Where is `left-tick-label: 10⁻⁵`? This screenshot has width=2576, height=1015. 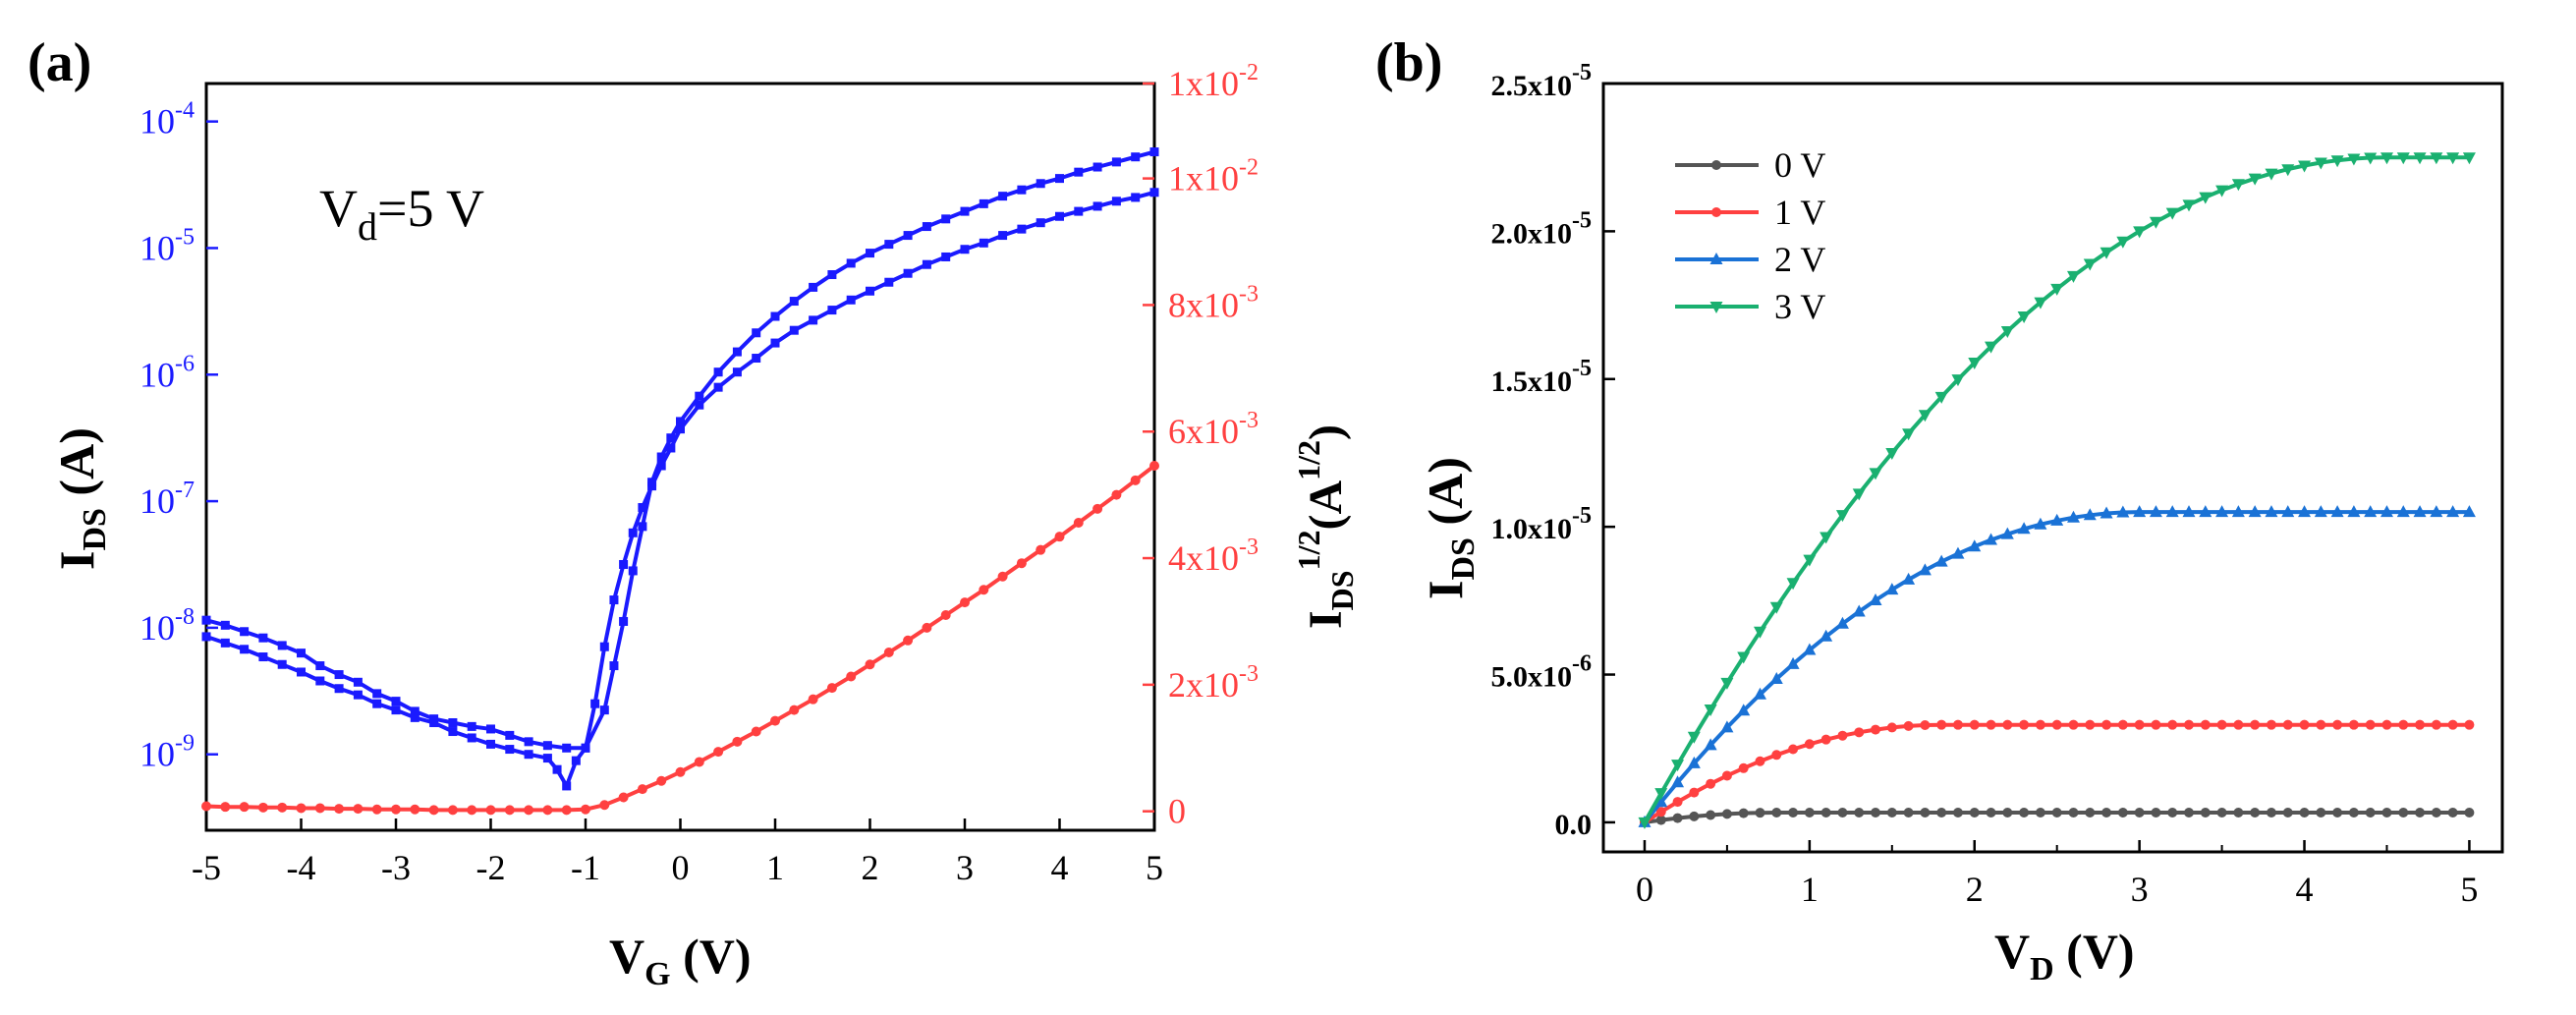 left-tick-label: 10⁻⁵ is located at coordinates (167, 245).